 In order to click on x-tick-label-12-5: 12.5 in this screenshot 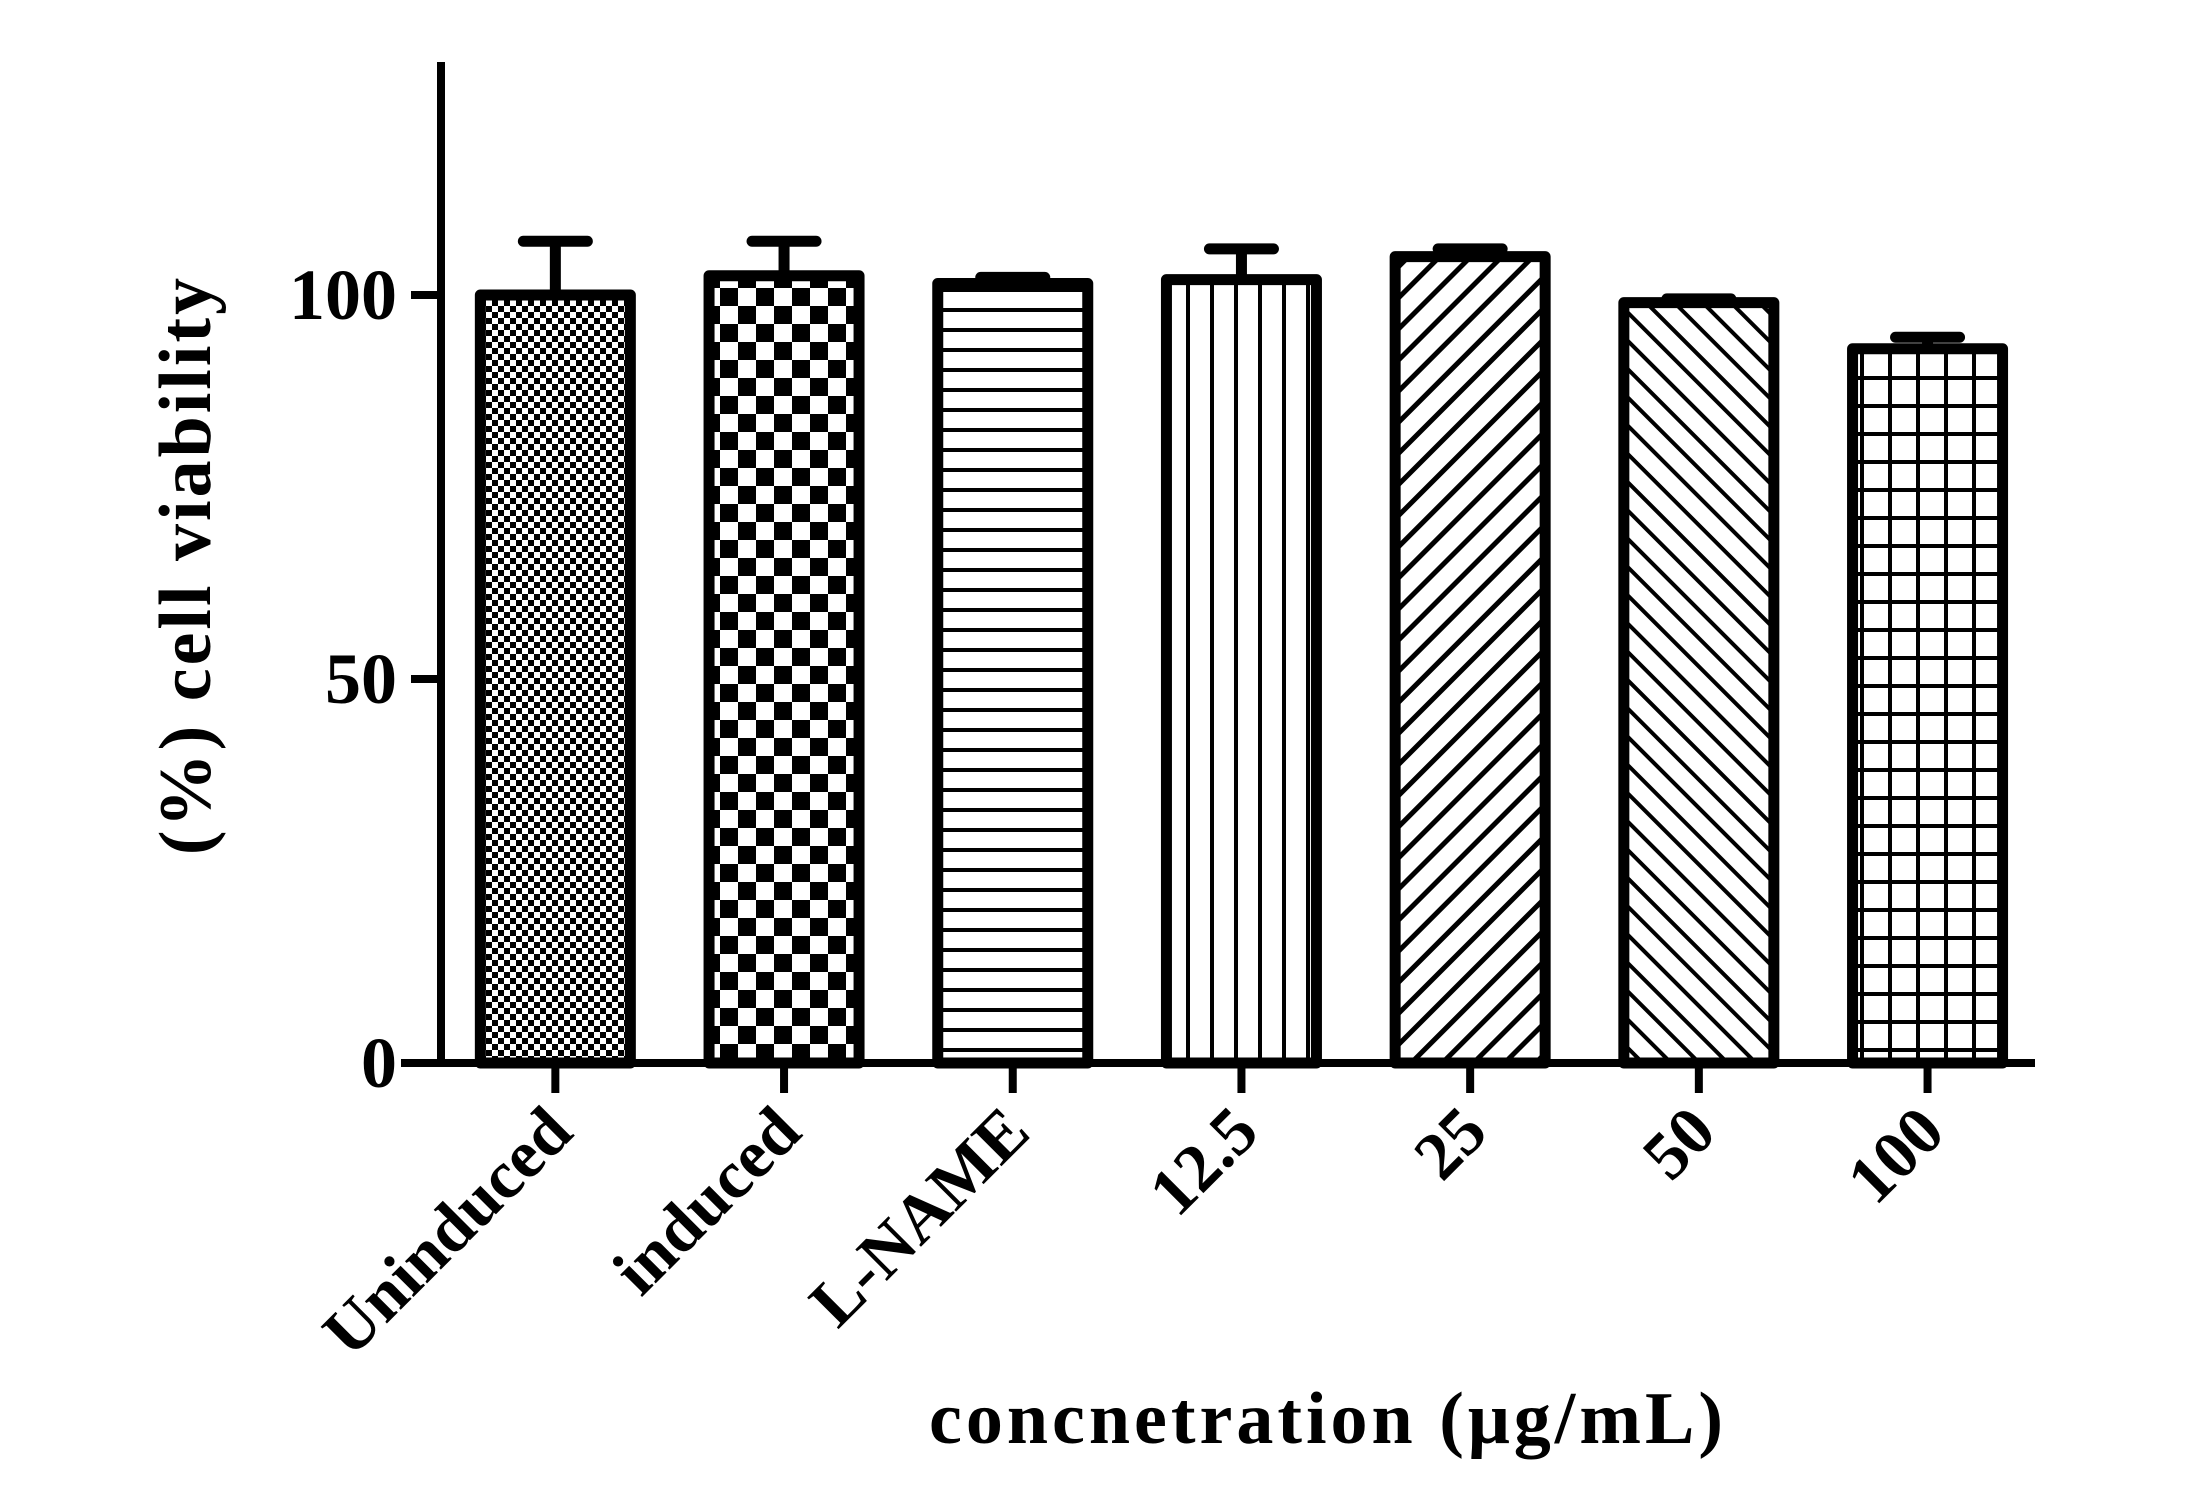, I will do `click(1203, 1161)`.